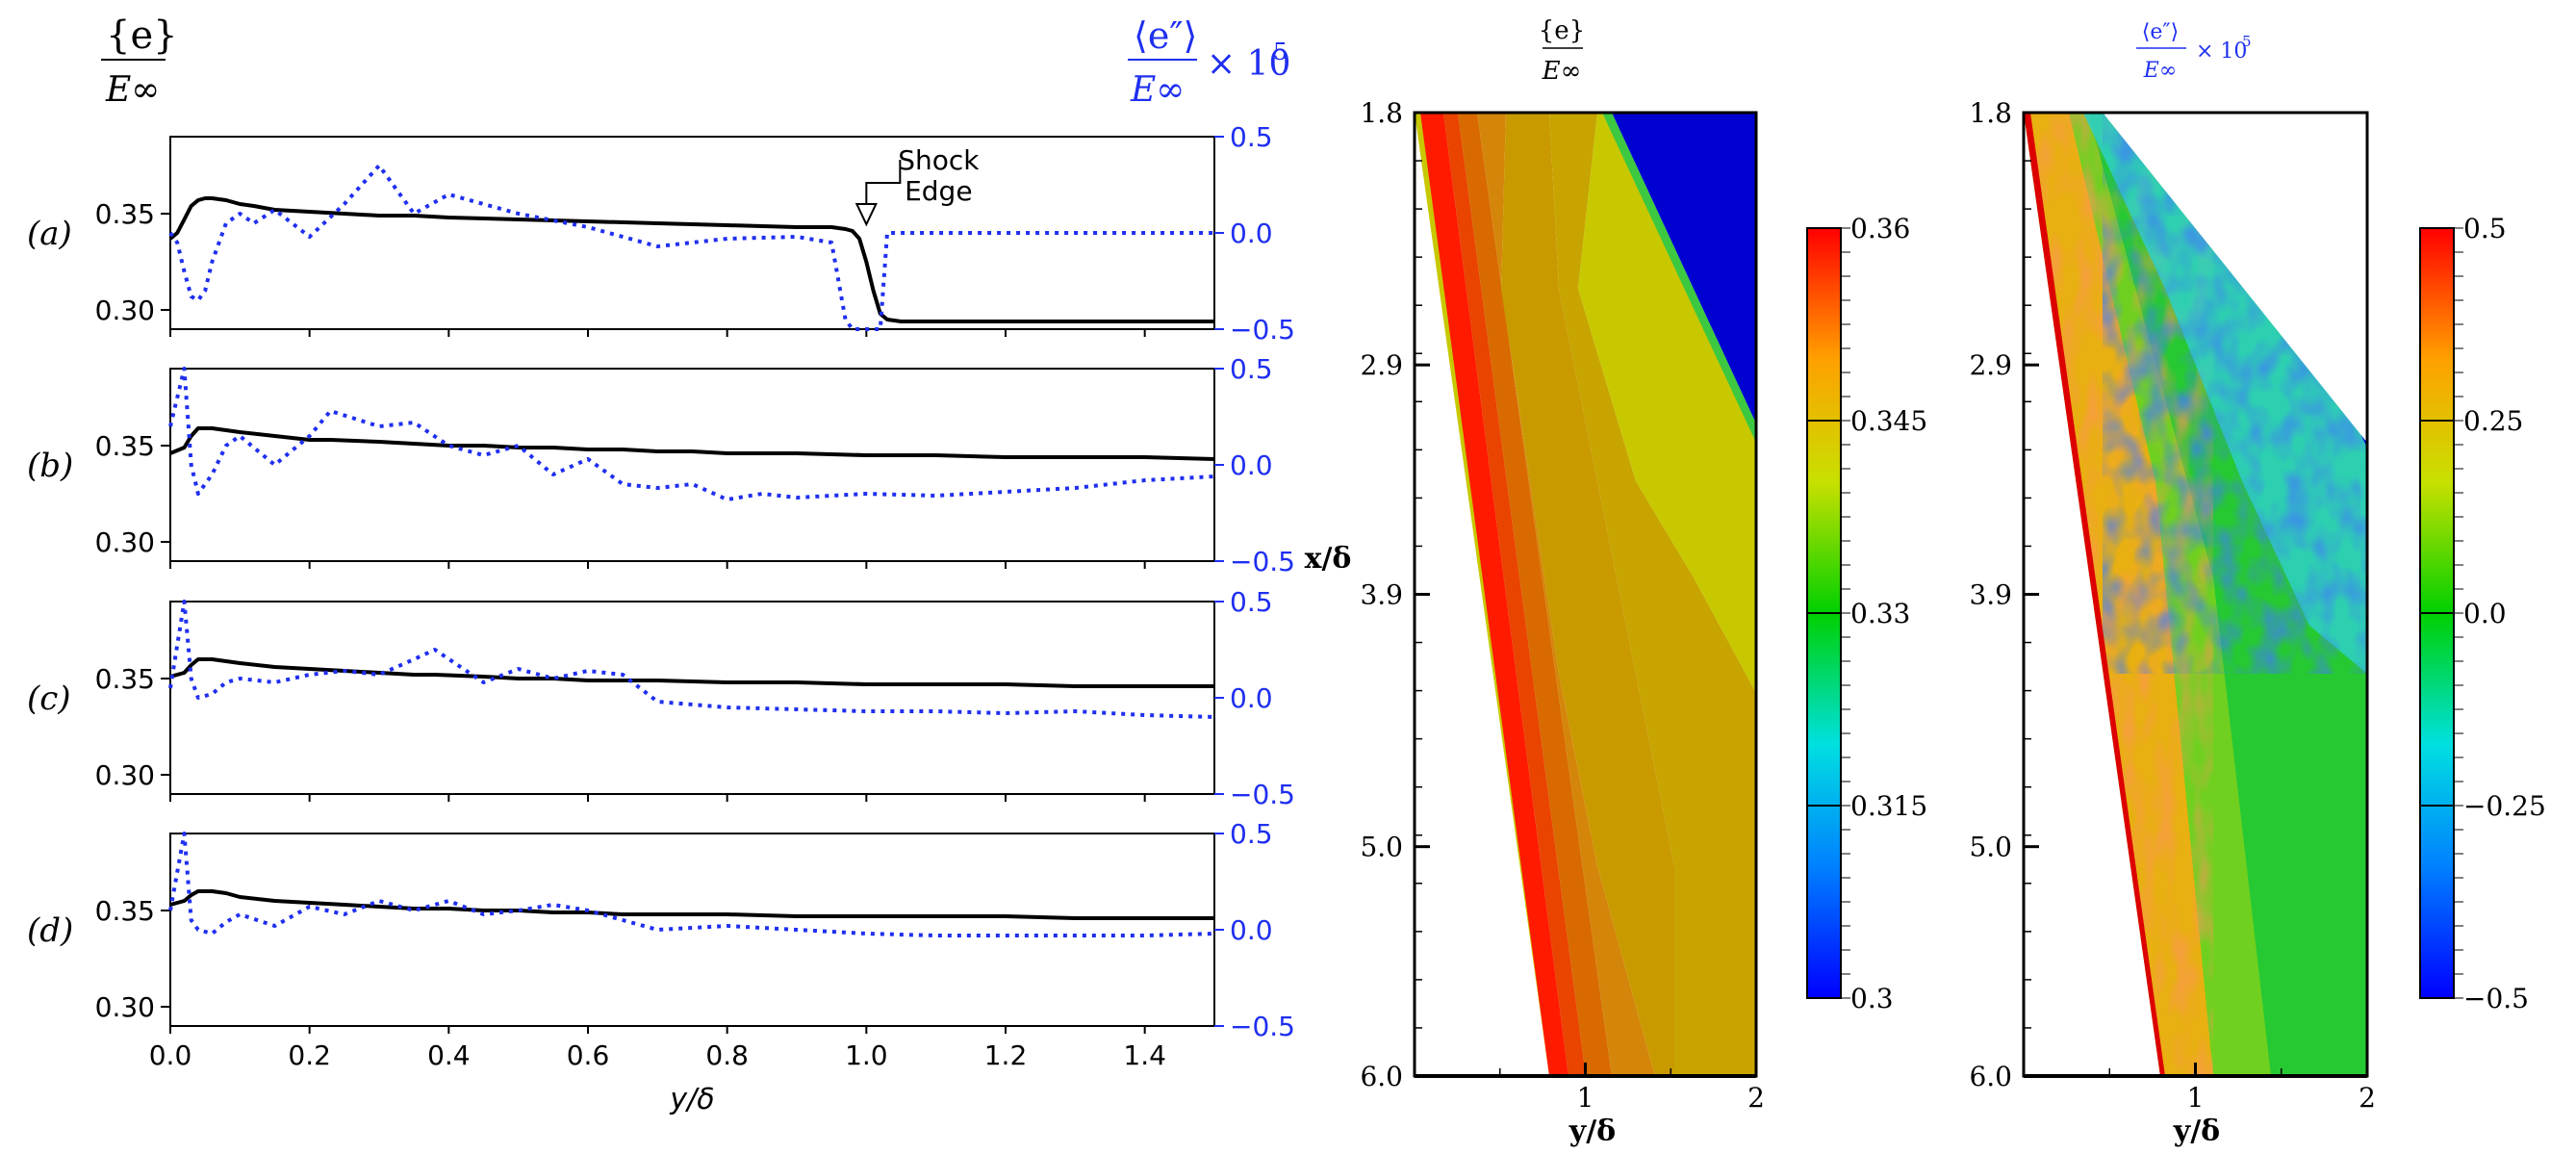 The image size is (2576, 1154). Describe the element at coordinates (1280, 51) in the screenshot. I see `secondary-scale-exponent: 5` at that location.